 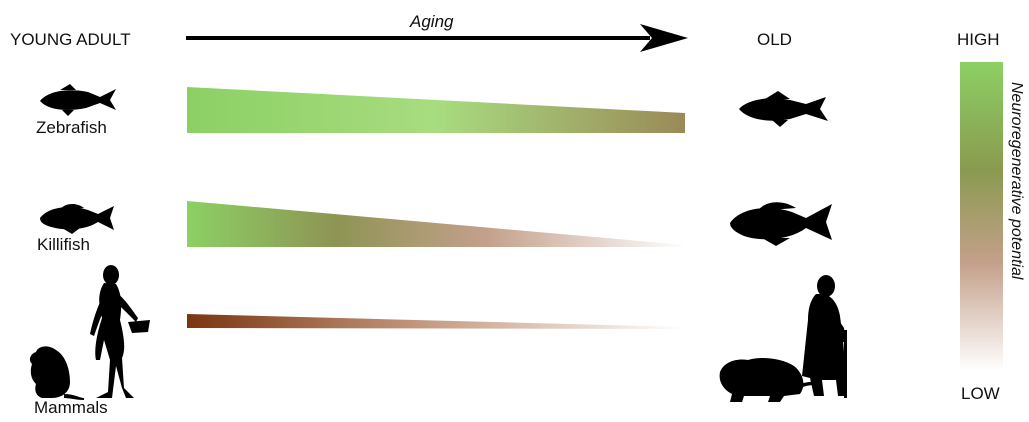 I want to click on young-woman-icon, so click(x=120, y=331).